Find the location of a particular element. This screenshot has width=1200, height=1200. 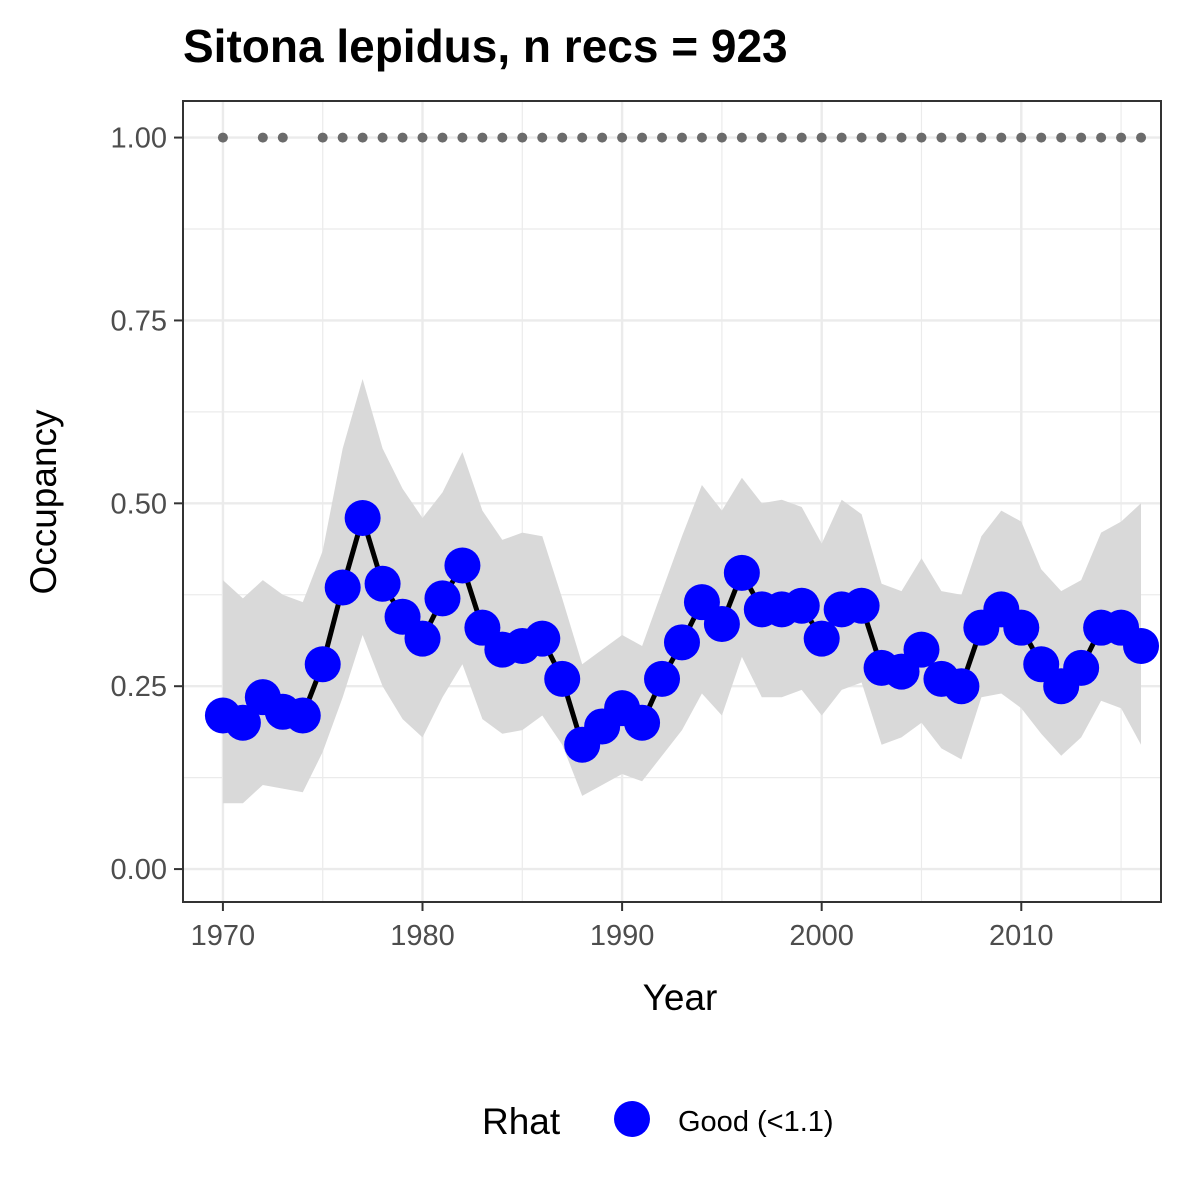

legend-label-good: Good (<1.1) is located at coordinates (756, 1122).